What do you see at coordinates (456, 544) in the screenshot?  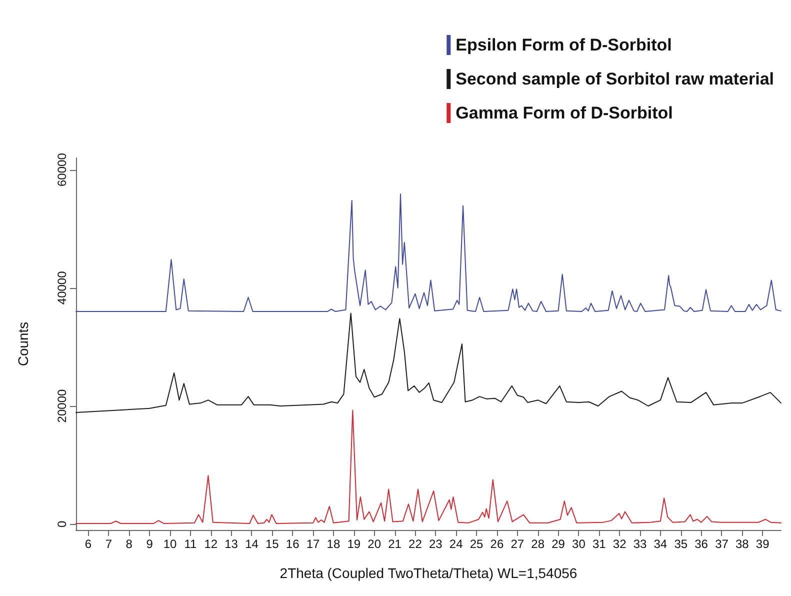 I see `x-tick-label: 24` at bounding box center [456, 544].